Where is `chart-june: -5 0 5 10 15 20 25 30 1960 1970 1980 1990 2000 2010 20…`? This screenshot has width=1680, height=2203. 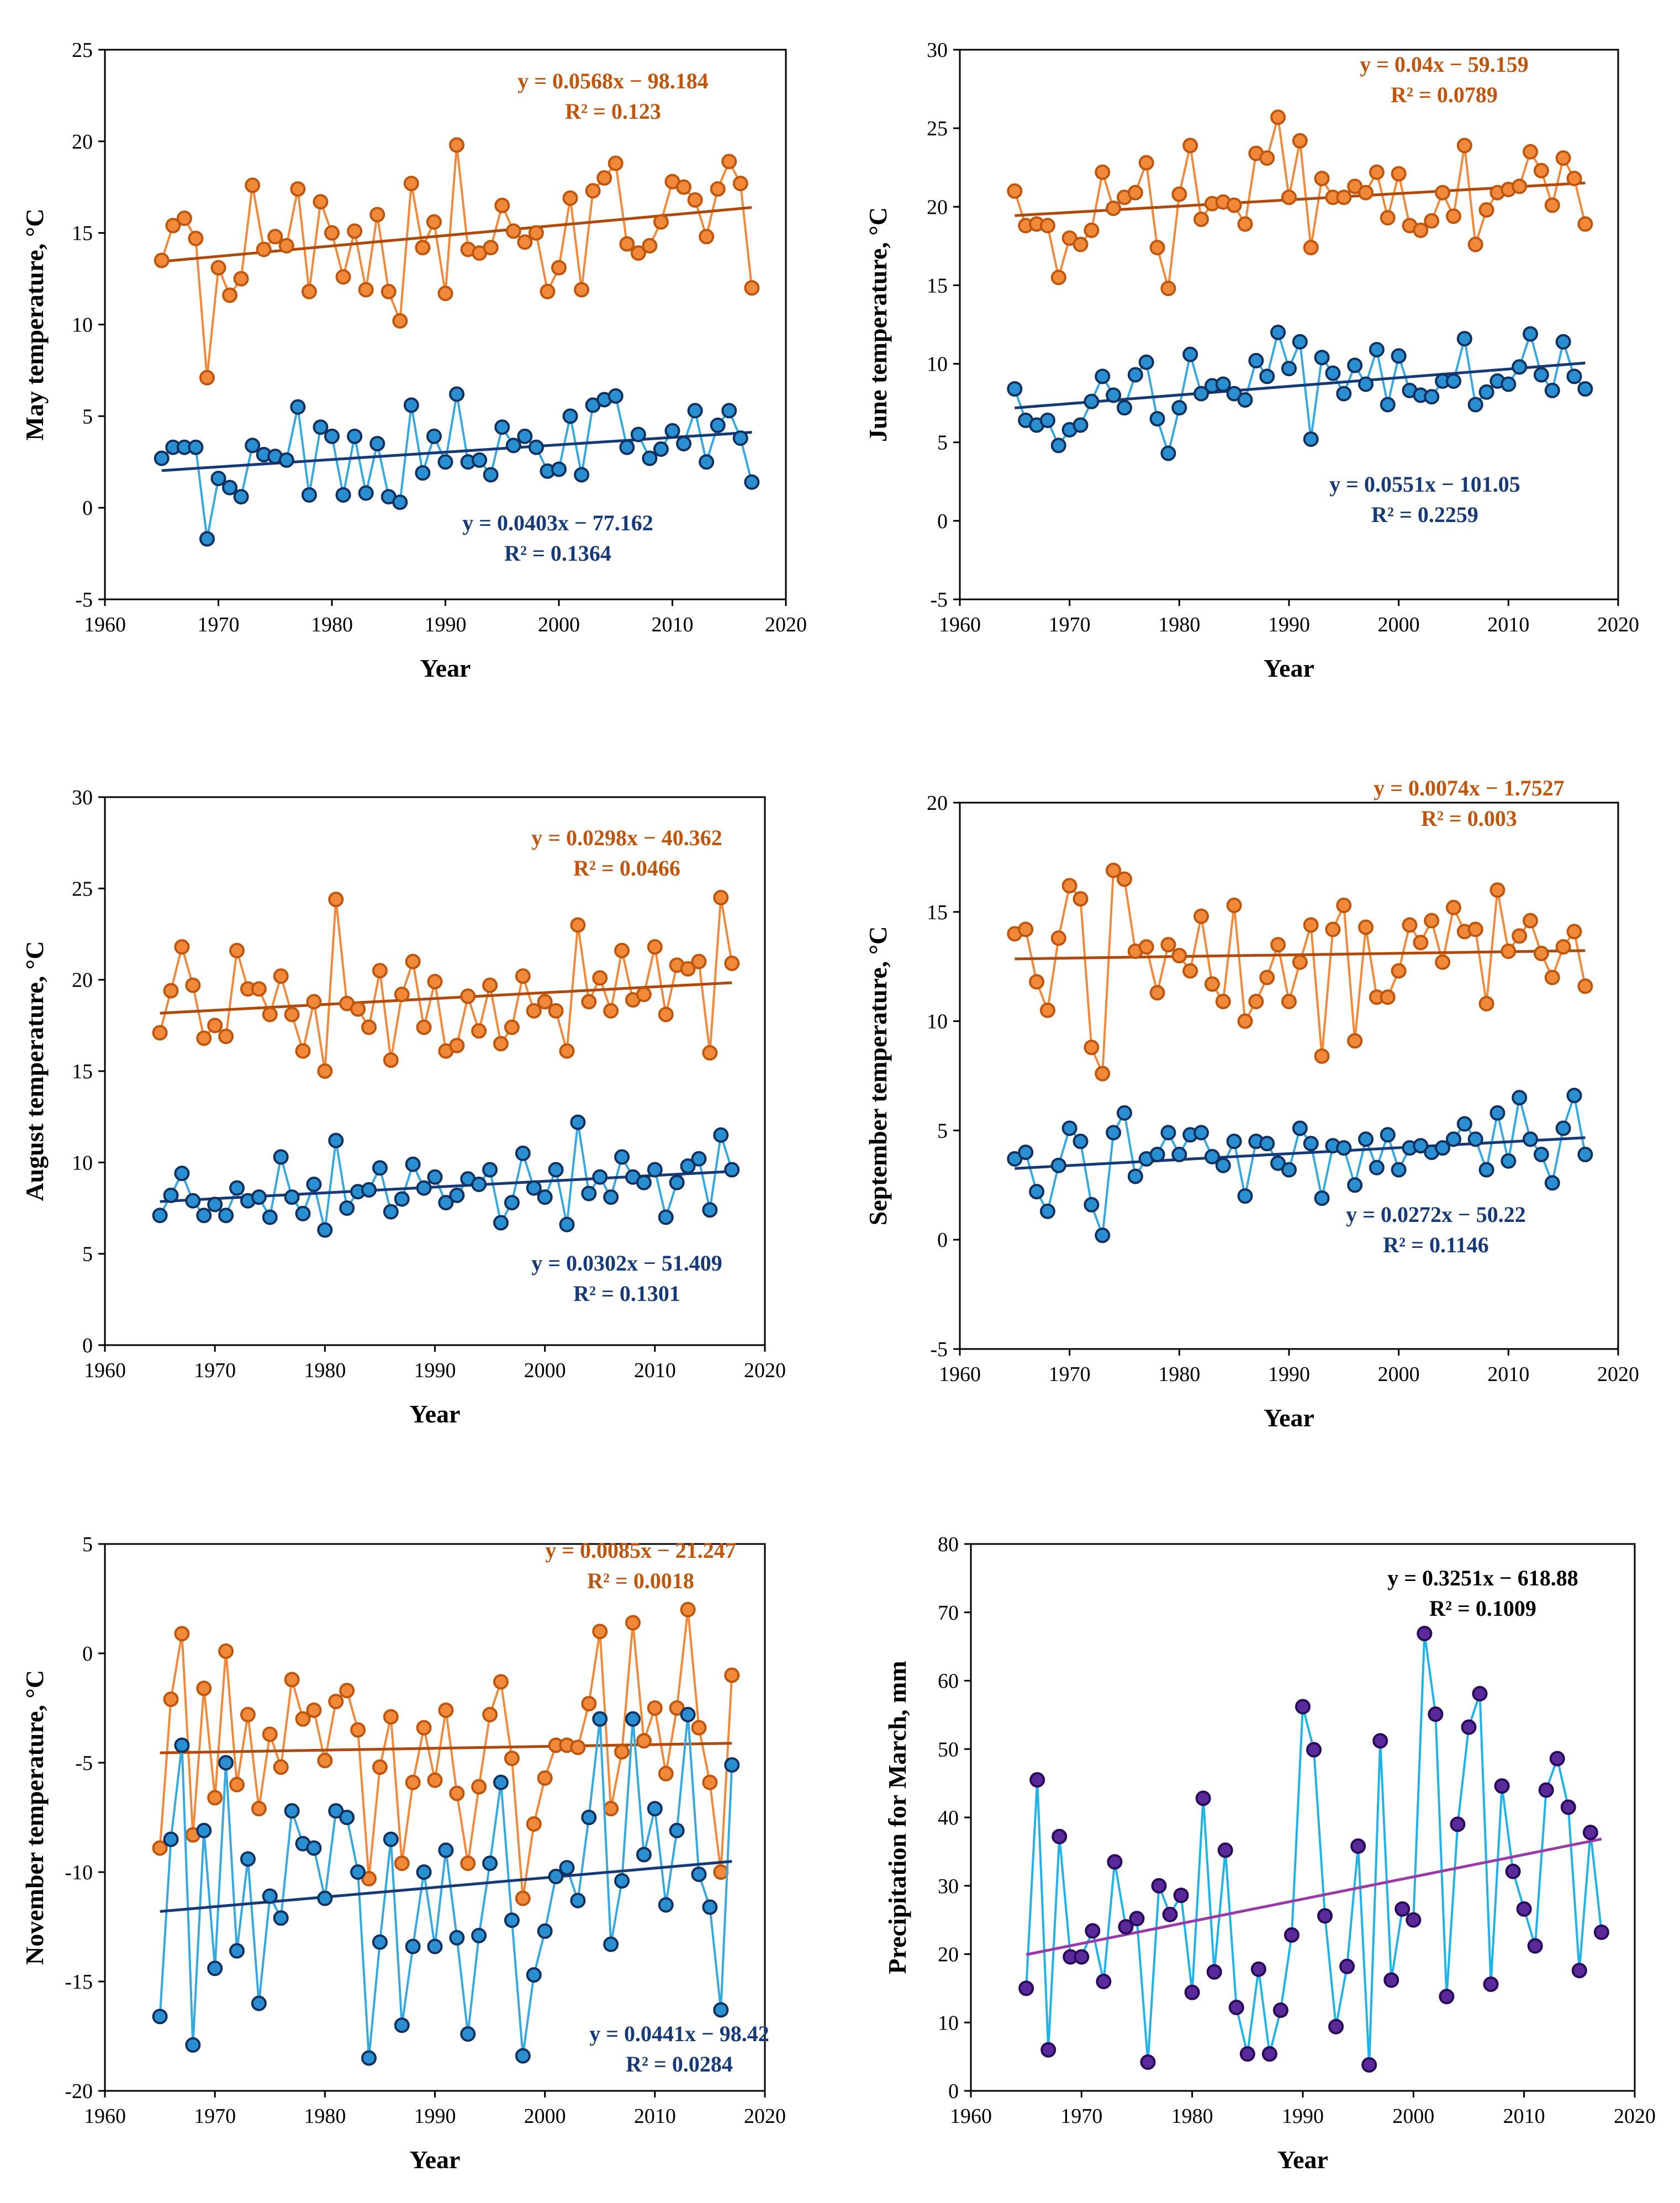 chart-june: -5 0 5 10 15 20 25 30 1960 1970 1980 1990 2000 2010 20… is located at coordinates (1252, 360).